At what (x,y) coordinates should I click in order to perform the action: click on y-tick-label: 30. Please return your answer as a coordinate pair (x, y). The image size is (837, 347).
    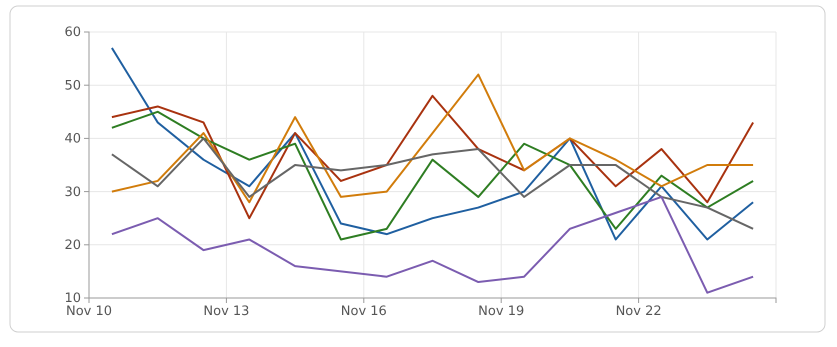
    Looking at the image, I should click on (72, 192).